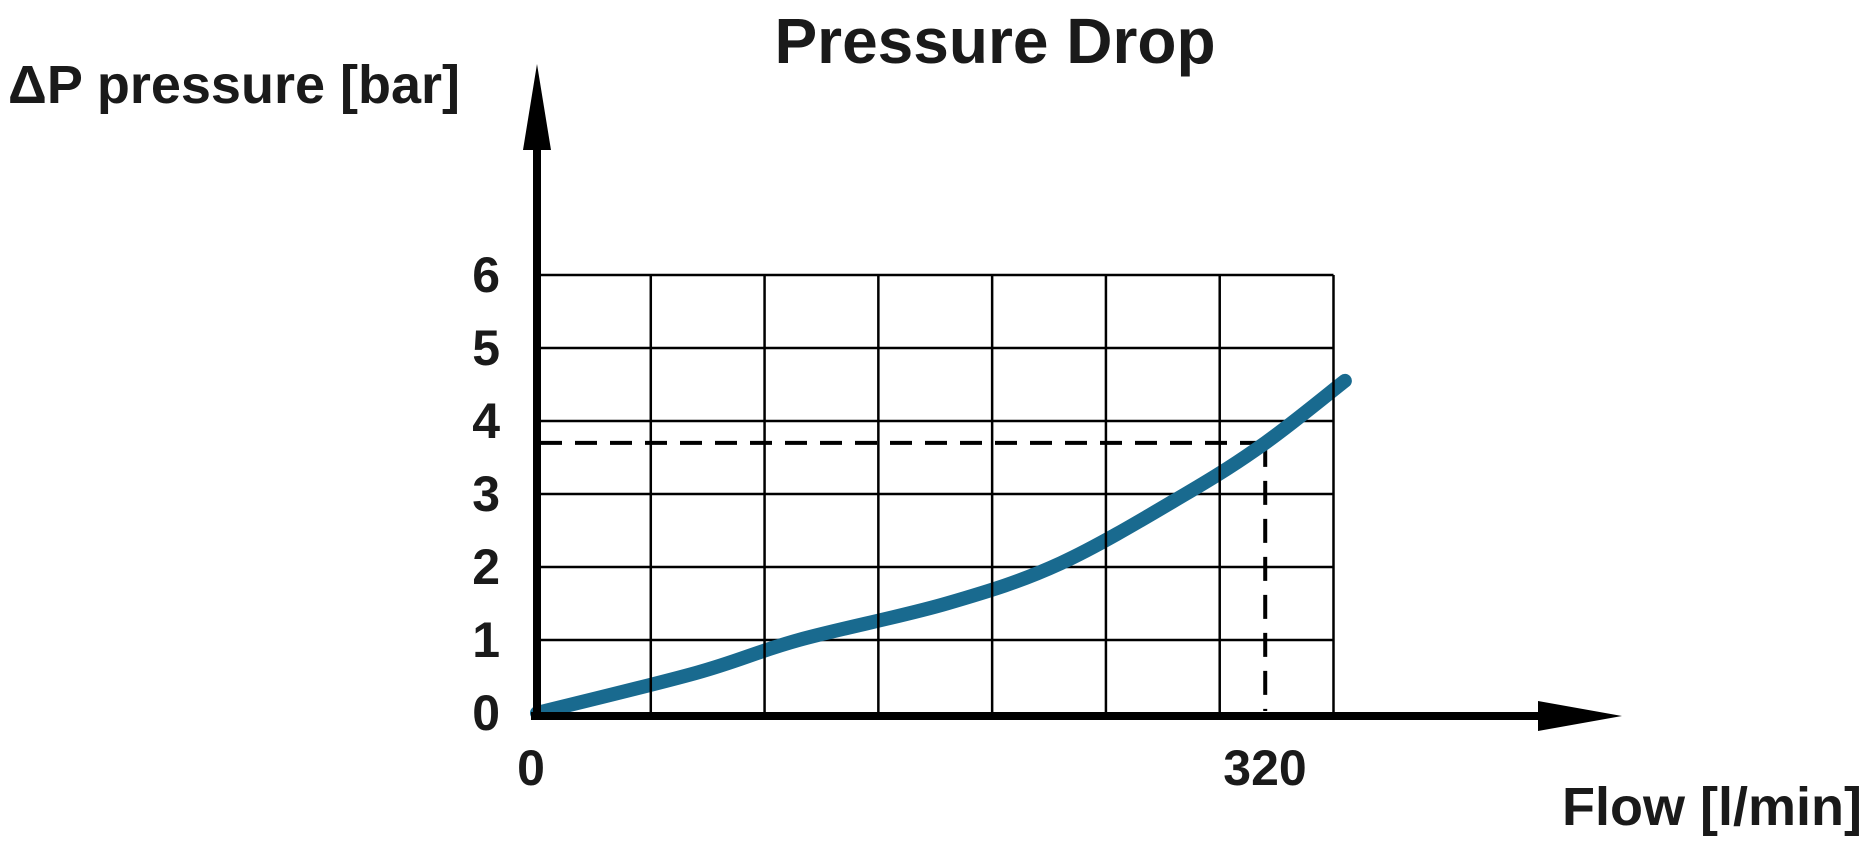 This screenshot has width=1869, height=846. I want to click on y-tick-4: 4, so click(486, 421).